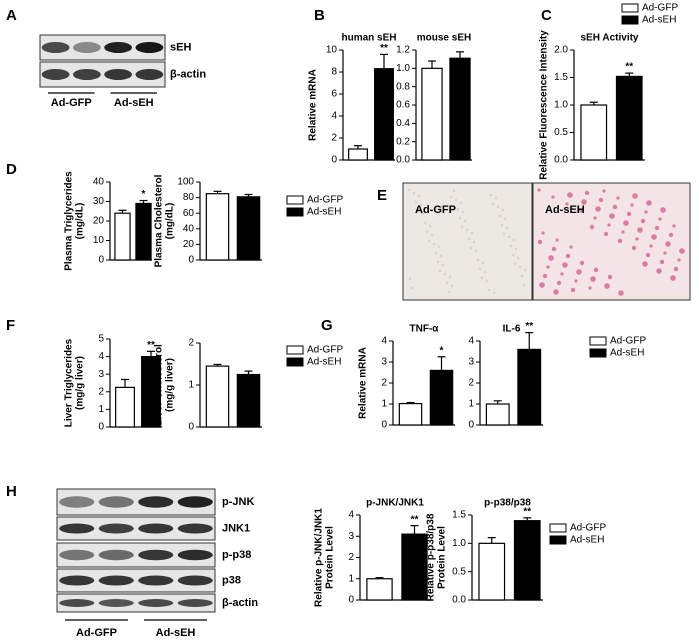  Describe the element at coordinates (384, 341) in the screenshot. I see `y-tick-label: 4` at that location.